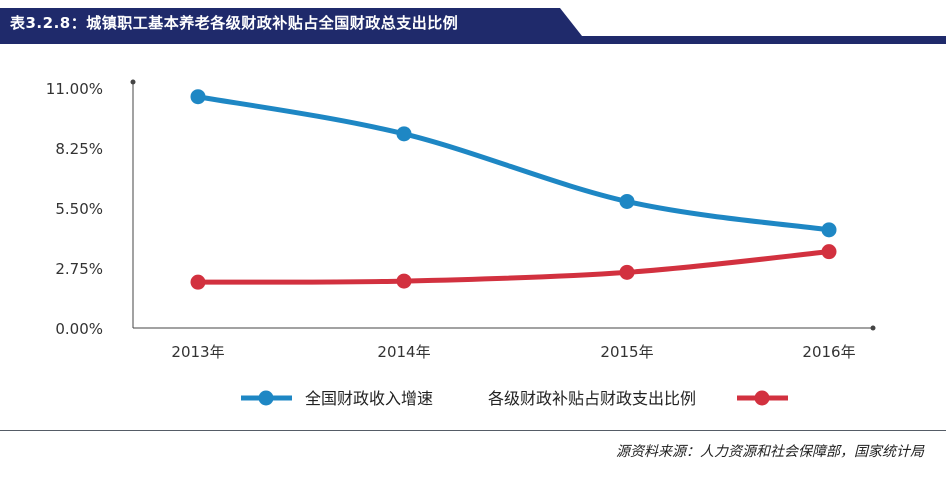 The image size is (946, 487). I want to click on x-tick-label: 2013年, so click(197, 352).